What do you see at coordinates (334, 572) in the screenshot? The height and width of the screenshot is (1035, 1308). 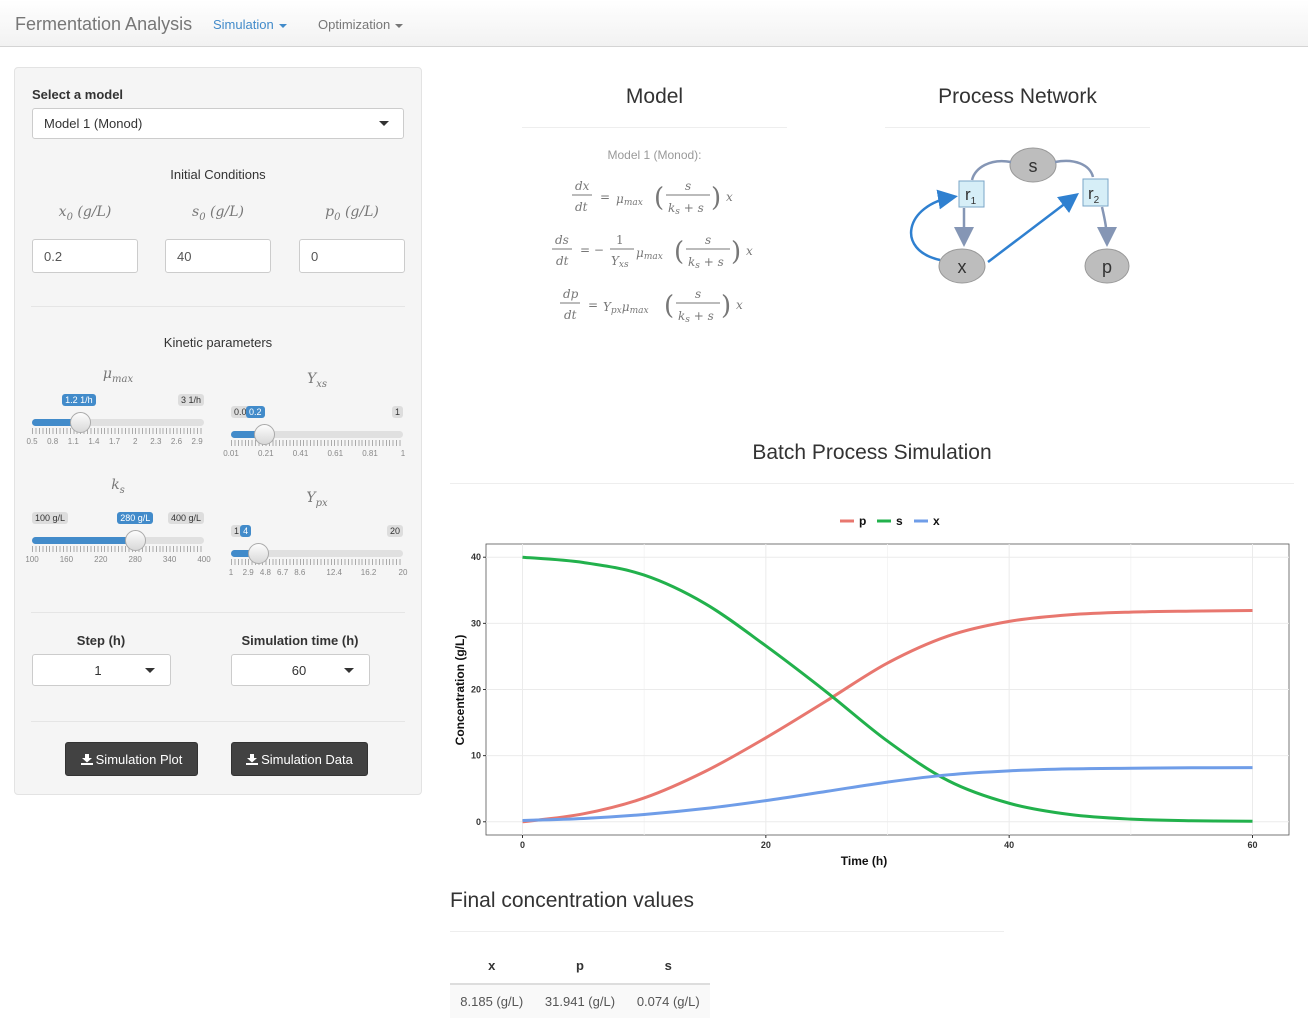 I see `slider-tick-label: 12.4` at bounding box center [334, 572].